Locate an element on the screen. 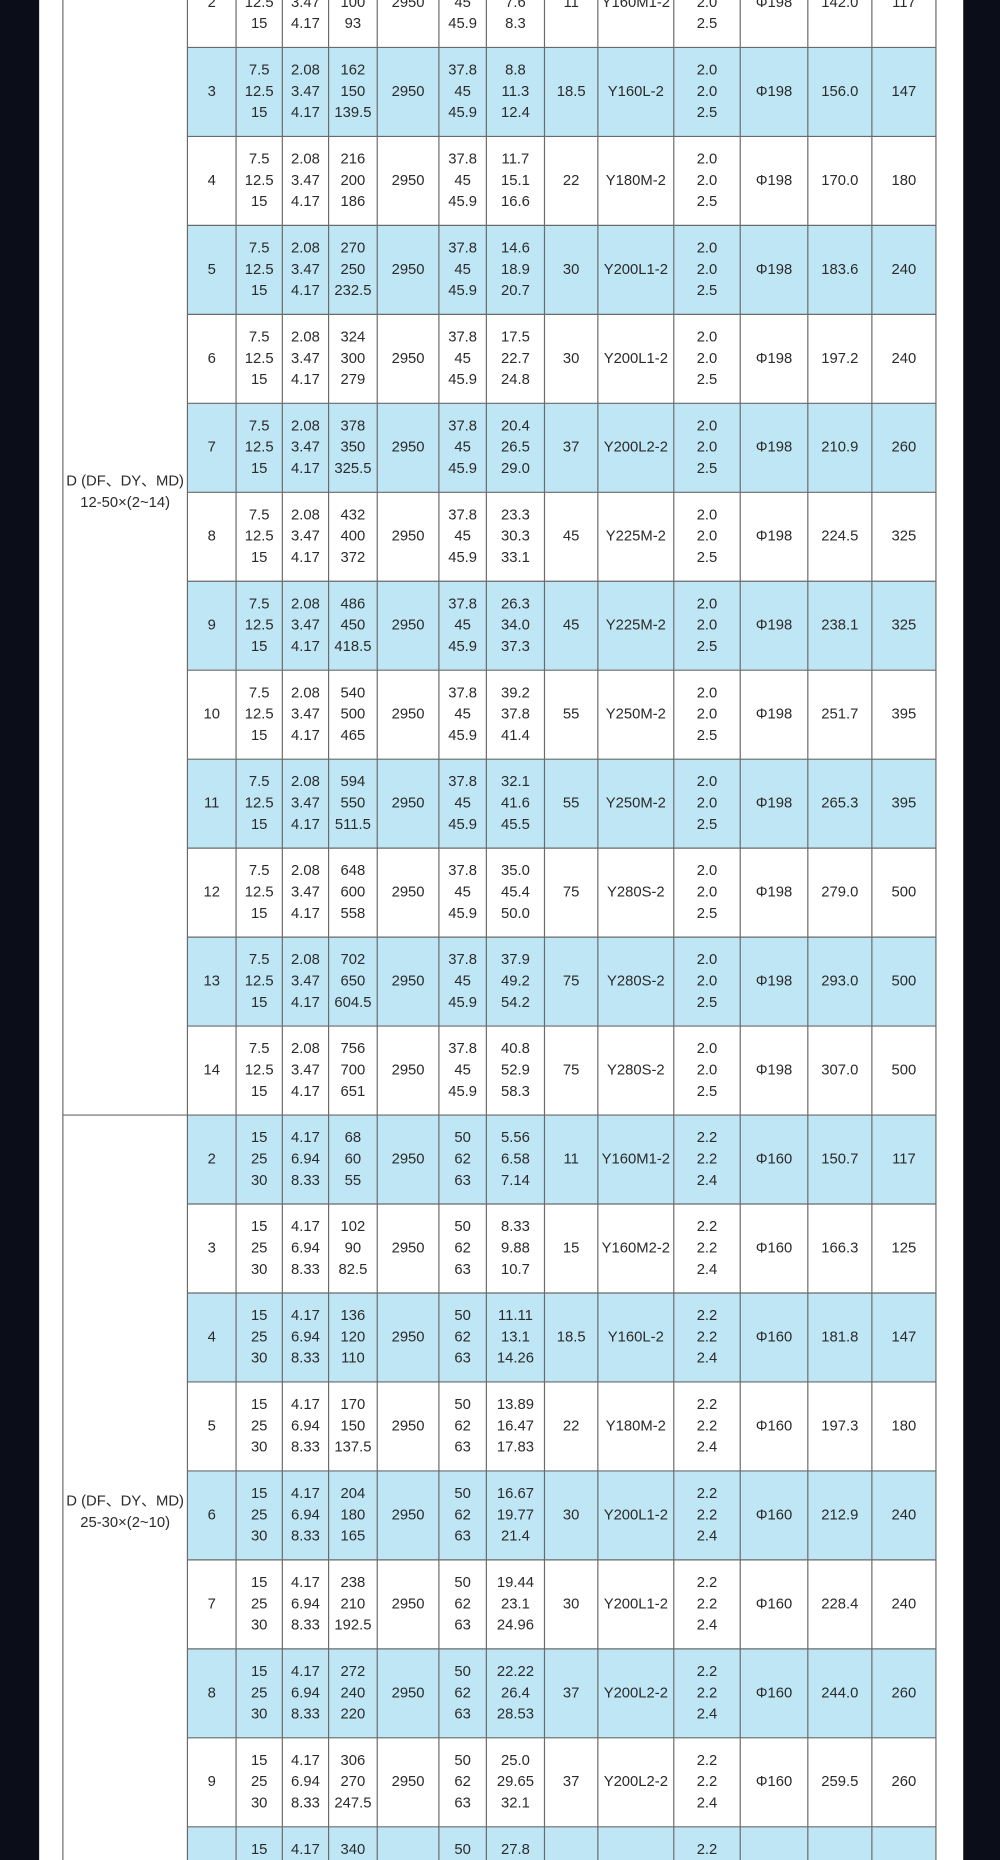  cell-text: 432 is located at coordinates (353, 515).